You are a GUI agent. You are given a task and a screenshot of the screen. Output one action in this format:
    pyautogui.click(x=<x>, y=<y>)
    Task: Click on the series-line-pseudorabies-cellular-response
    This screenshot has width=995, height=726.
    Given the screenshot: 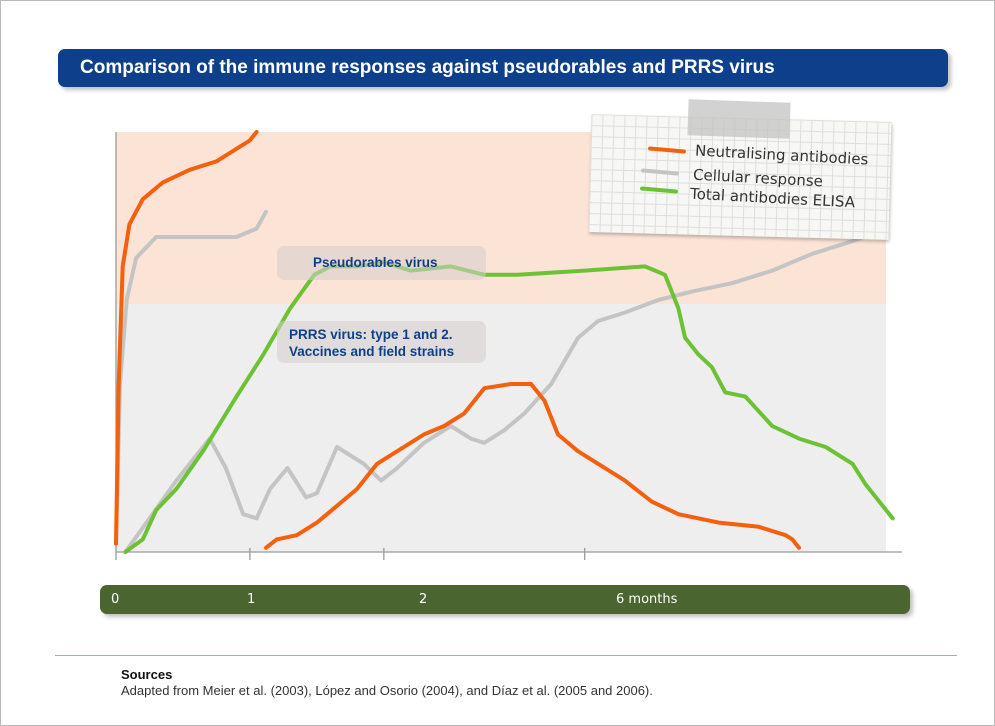 What is the action you would take?
    pyautogui.click(x=191, y=377)
    